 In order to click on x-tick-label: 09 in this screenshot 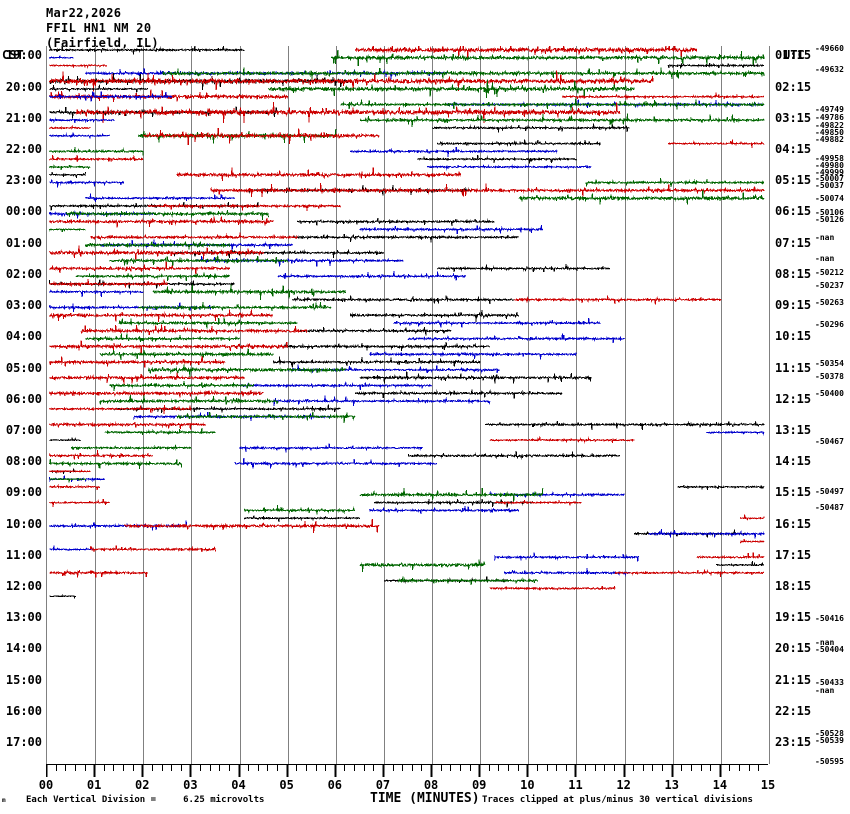, I will do `click(479, 785)`.